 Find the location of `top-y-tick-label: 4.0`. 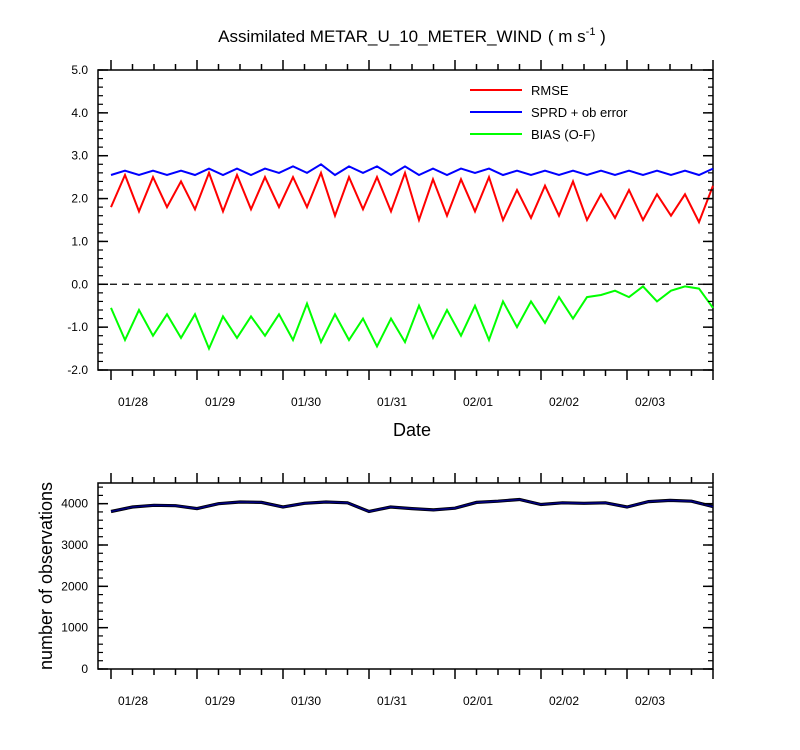

top-y-tick-label: 4.0 is located at coordinates (79, 113).